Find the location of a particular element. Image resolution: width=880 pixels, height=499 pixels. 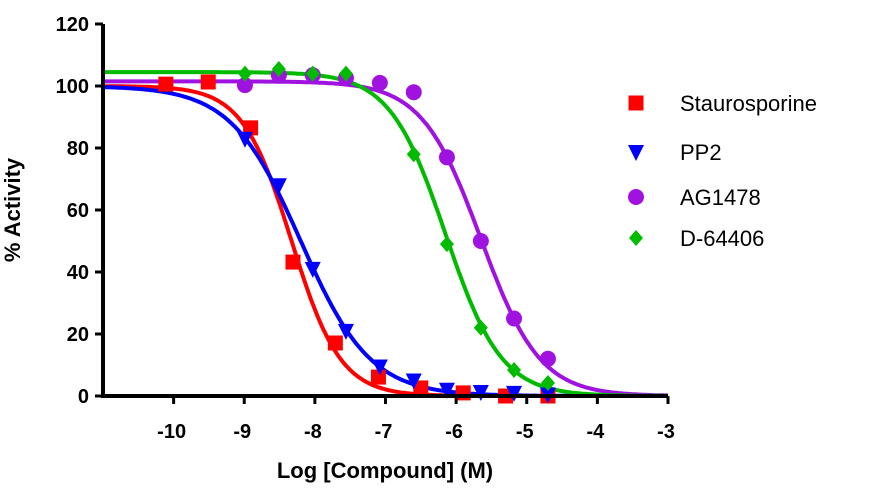

y-tick-label: 80 is located at coordinates (78, 149).